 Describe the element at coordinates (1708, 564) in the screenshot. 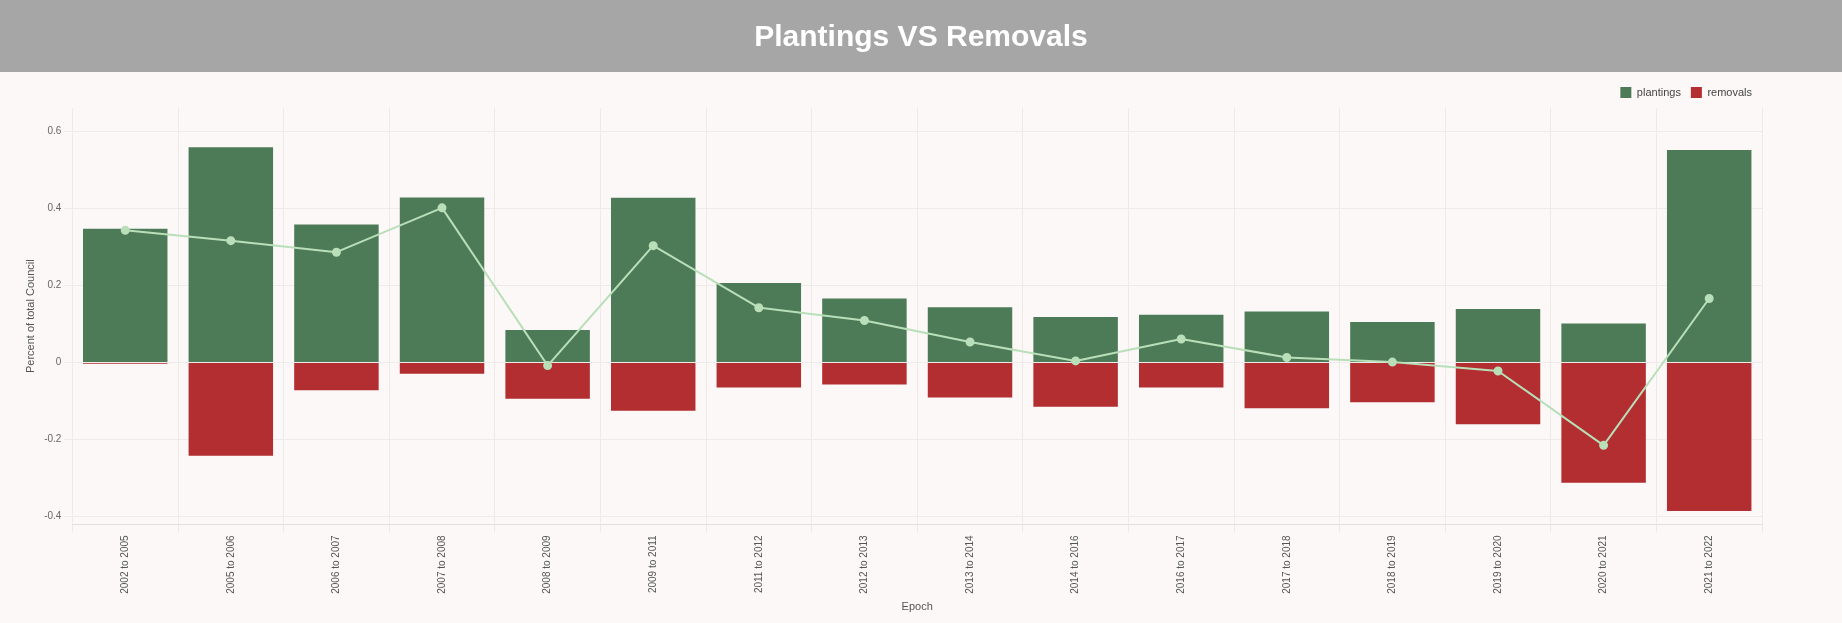

I see `x-tick-label: 2021 to 2022` at that location.